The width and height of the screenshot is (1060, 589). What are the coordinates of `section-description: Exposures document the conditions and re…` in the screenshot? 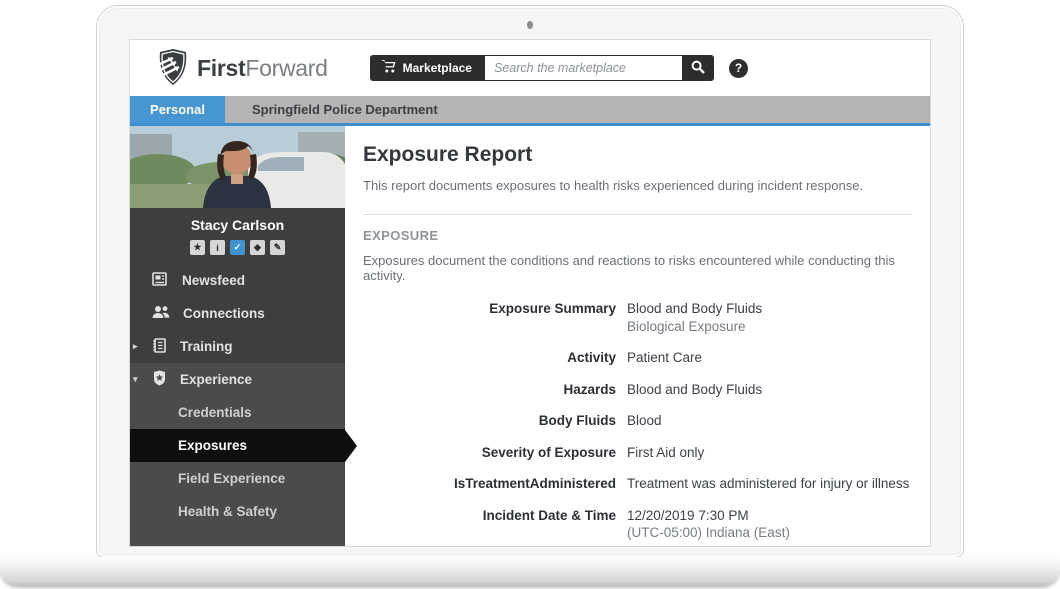 It's located at (629, 268).